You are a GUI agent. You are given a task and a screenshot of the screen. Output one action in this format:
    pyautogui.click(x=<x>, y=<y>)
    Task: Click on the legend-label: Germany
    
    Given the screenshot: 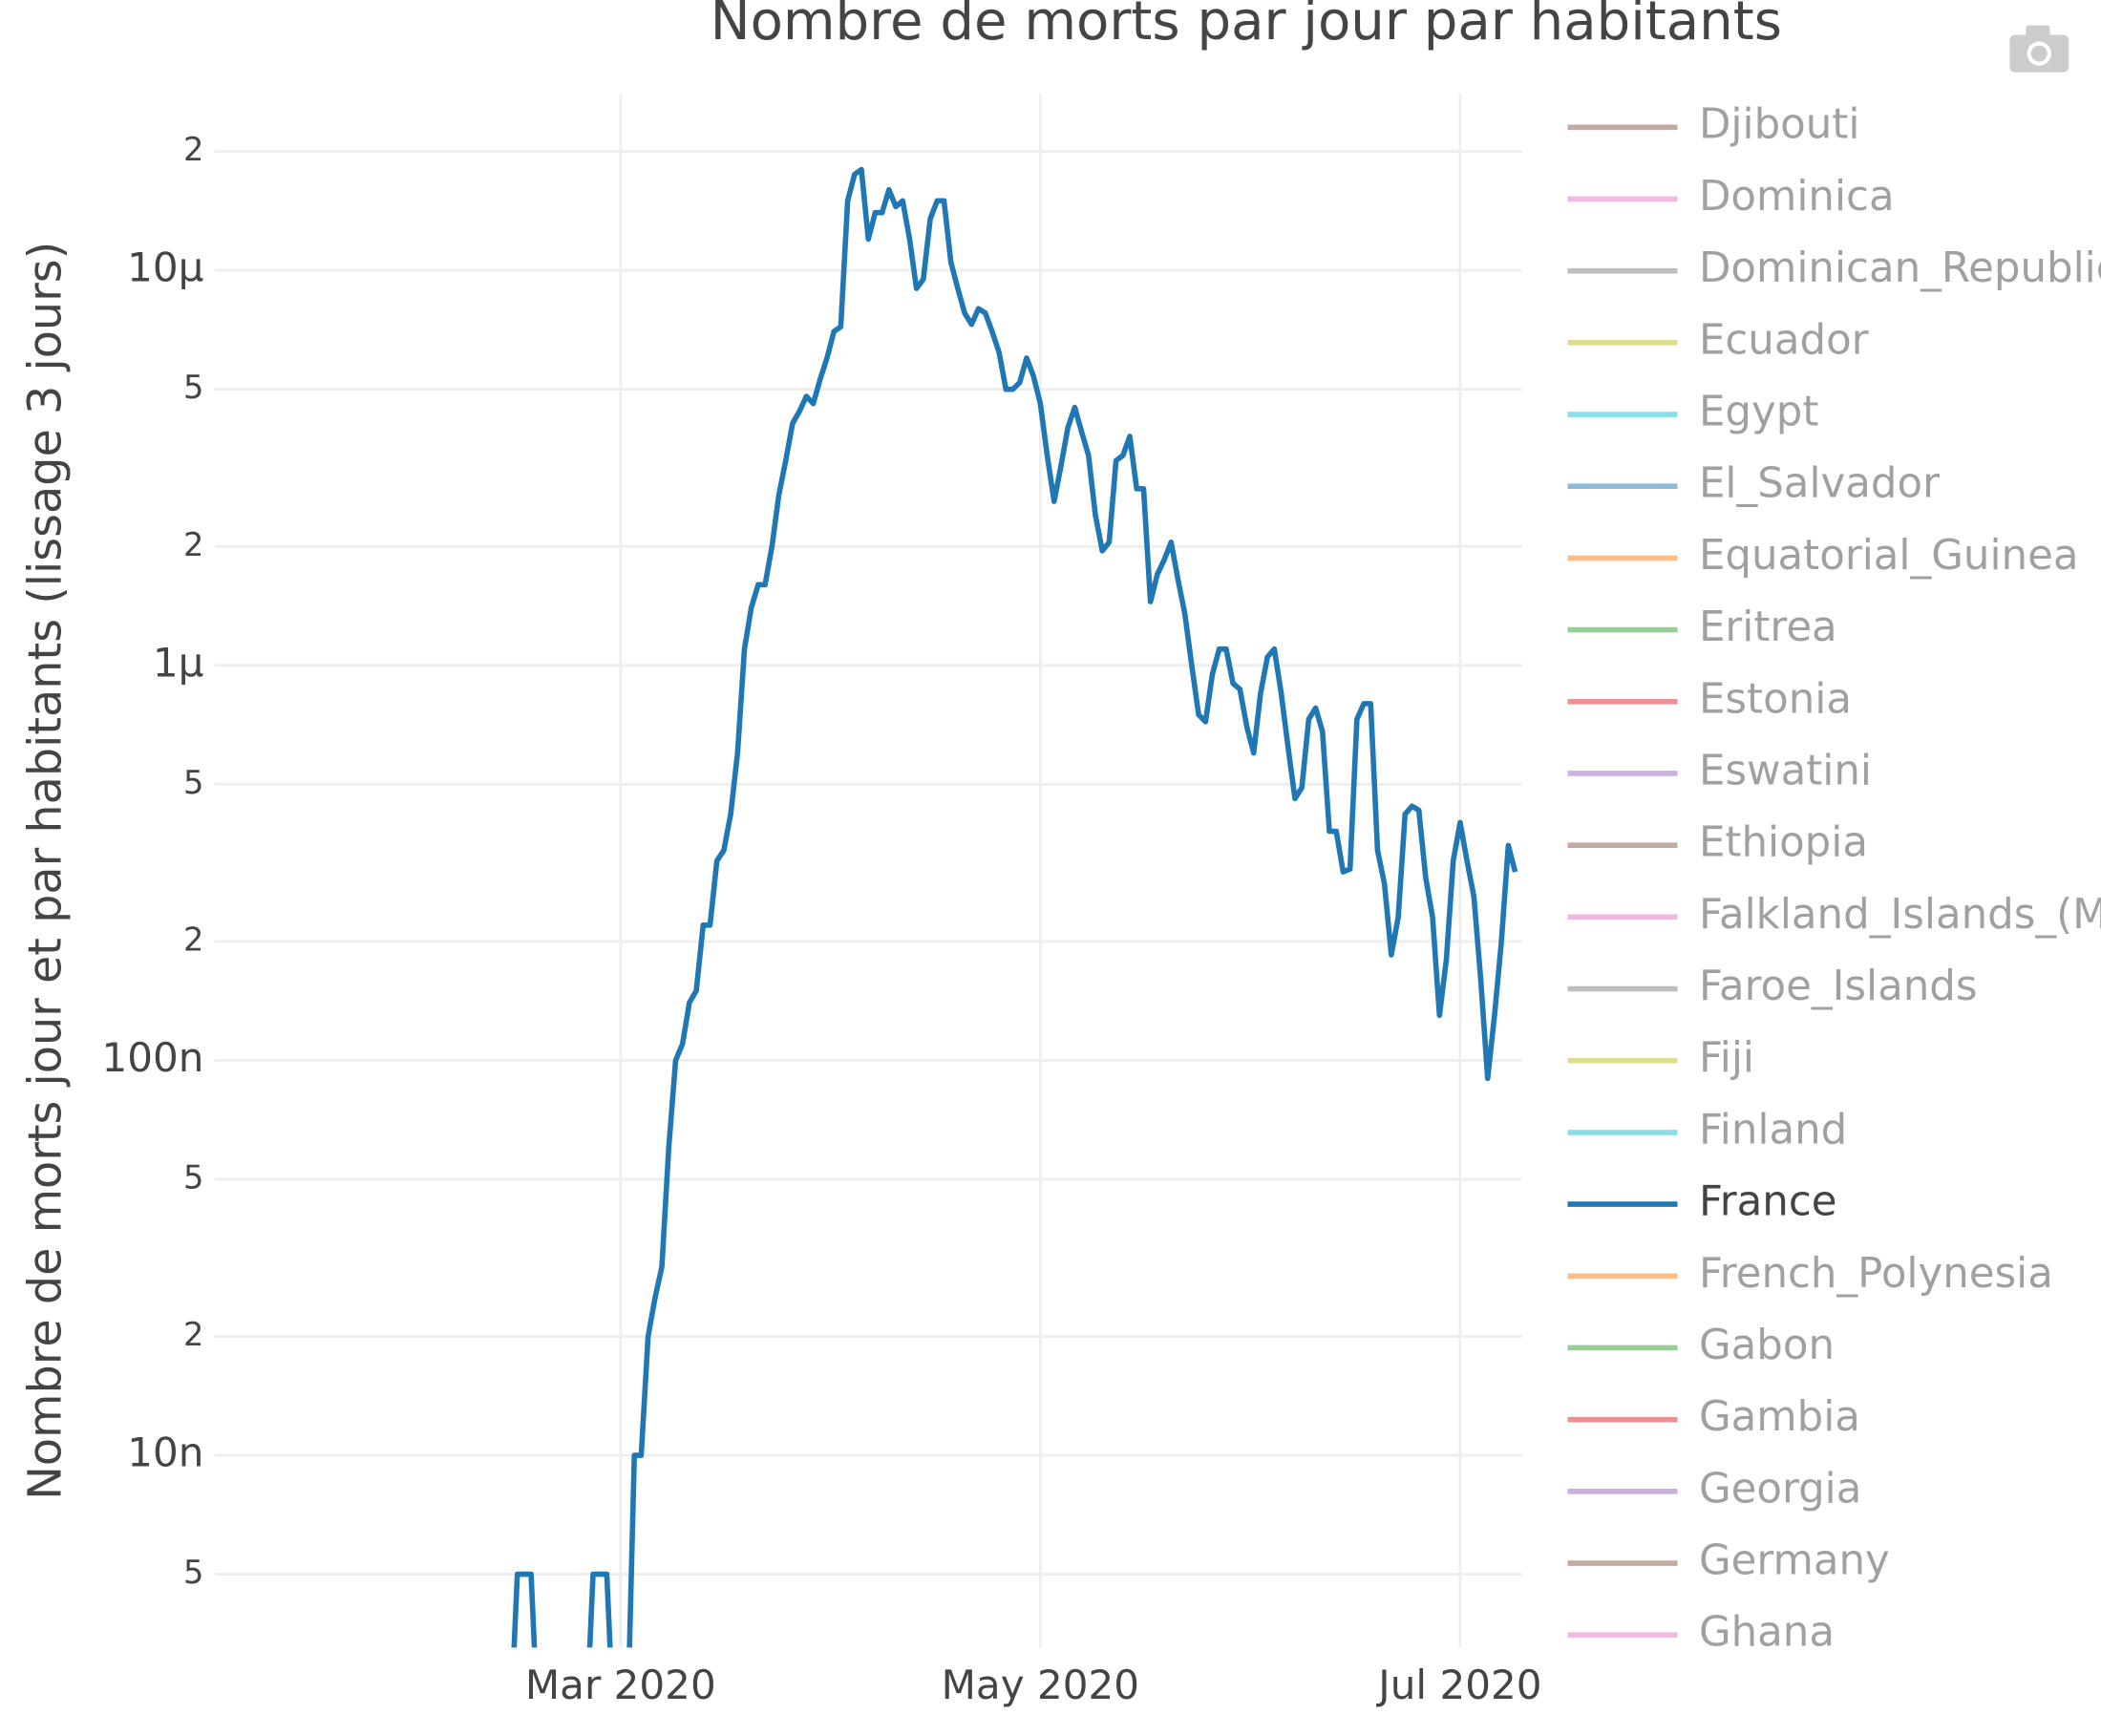 What is the action you would take?
    pyautogui.click(x=1794, y=1561)
    